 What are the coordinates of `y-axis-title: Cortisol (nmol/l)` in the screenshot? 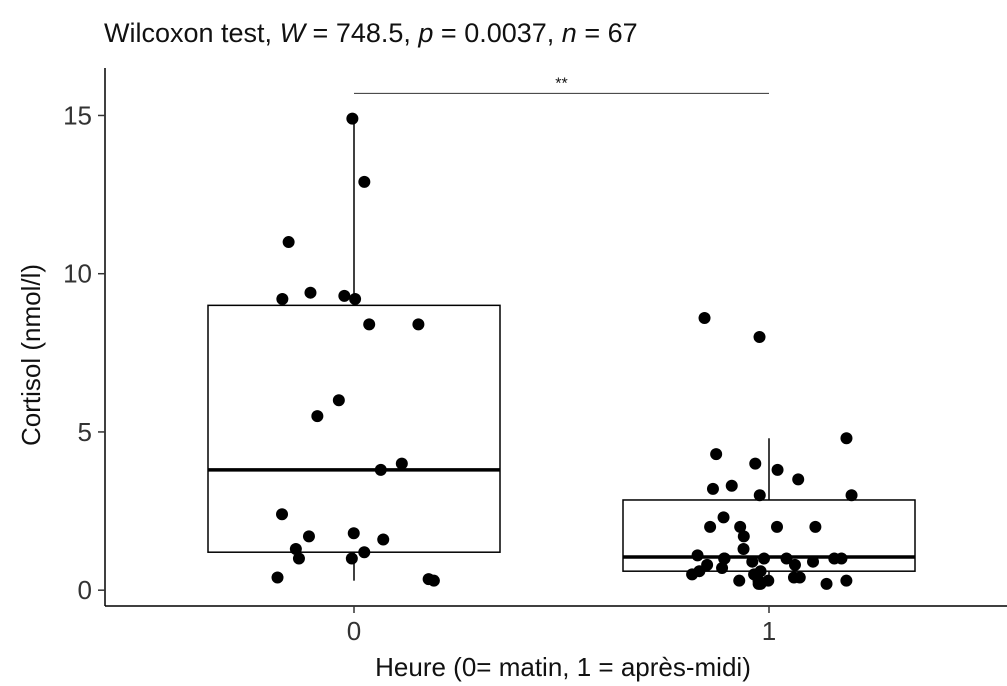 It's located at (31, 355).